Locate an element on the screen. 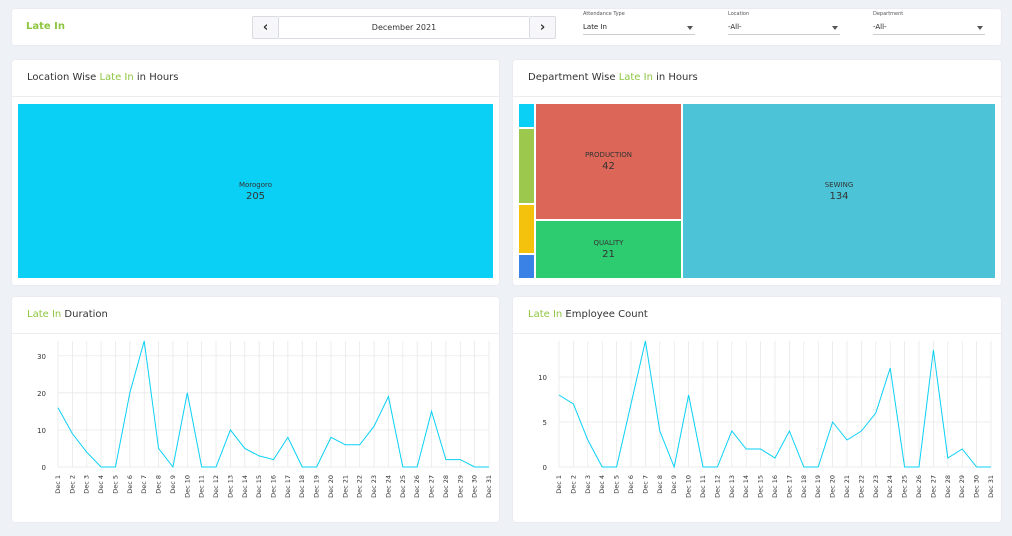  location-card-title: Location Wise Late In in Hours is located at coordinates (255, 78).